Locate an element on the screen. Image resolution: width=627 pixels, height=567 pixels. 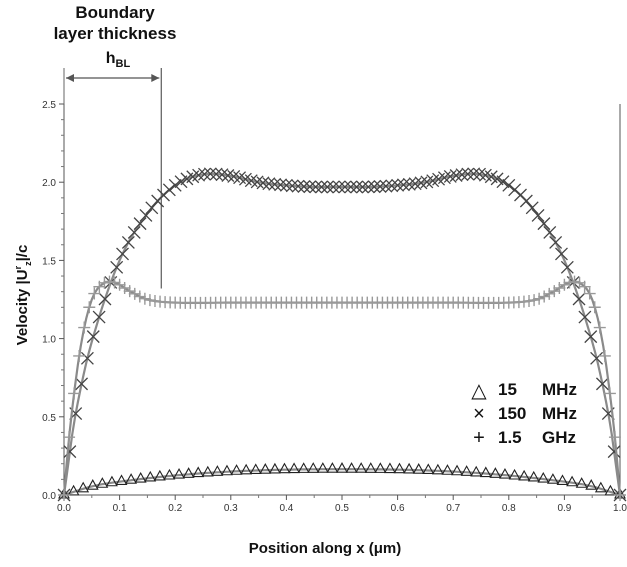
x-tick-label: 0.9 is located at coordinates (564, 508).